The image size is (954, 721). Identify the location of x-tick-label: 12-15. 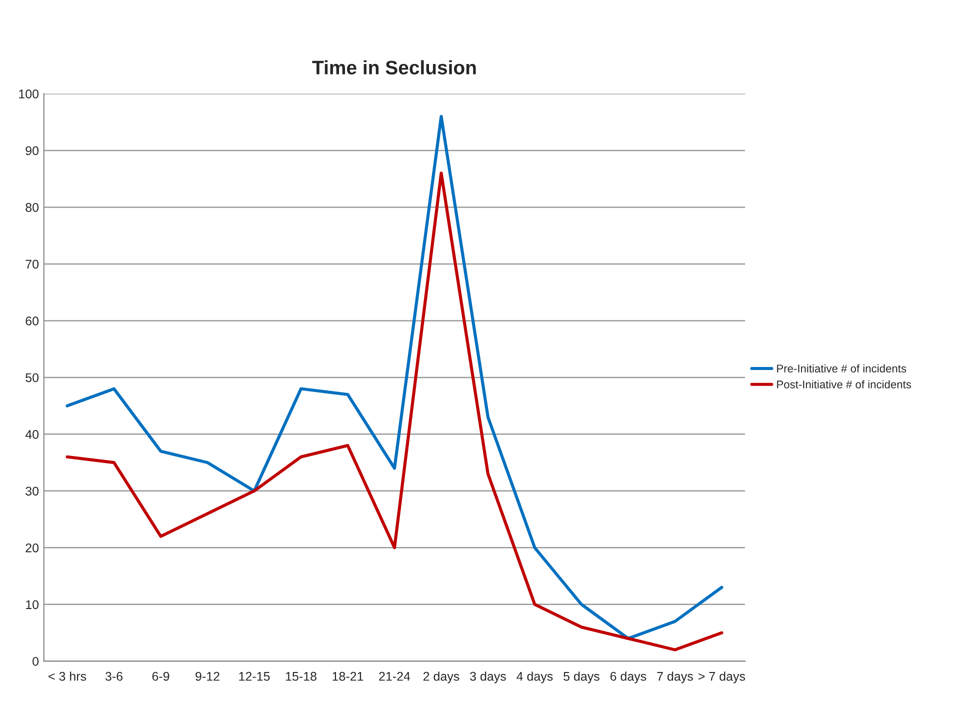
(254, 676).